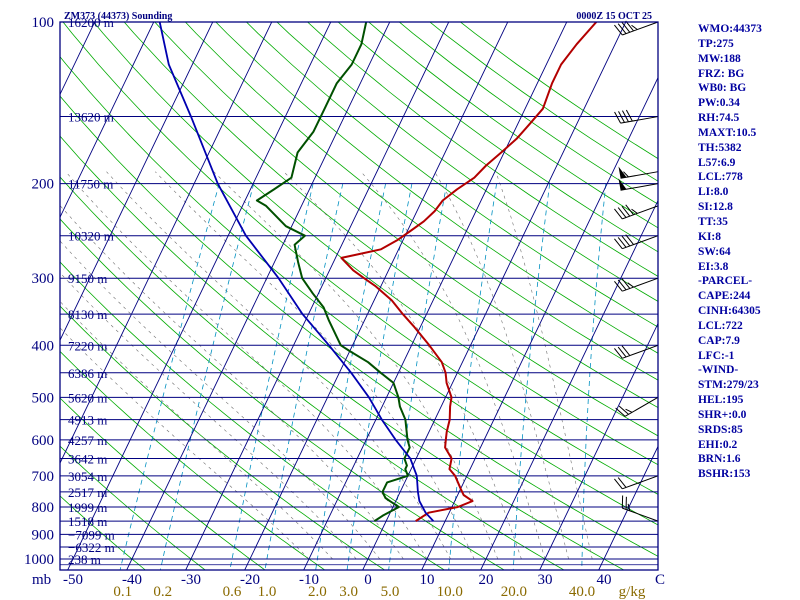  What do you see at coordinates (43, 508) in the screenshot?
I see `pressure-tick-label: 800` at bounding box center [43, 508].